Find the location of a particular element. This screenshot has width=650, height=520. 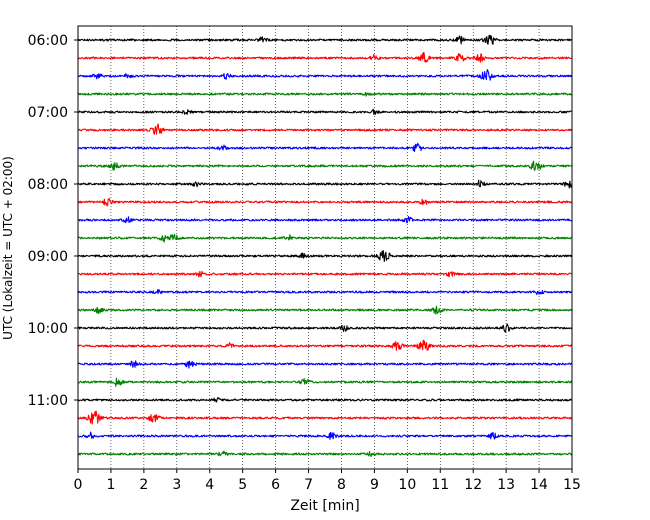

x-tick-label: 9 is located at coordinates (374, 485).